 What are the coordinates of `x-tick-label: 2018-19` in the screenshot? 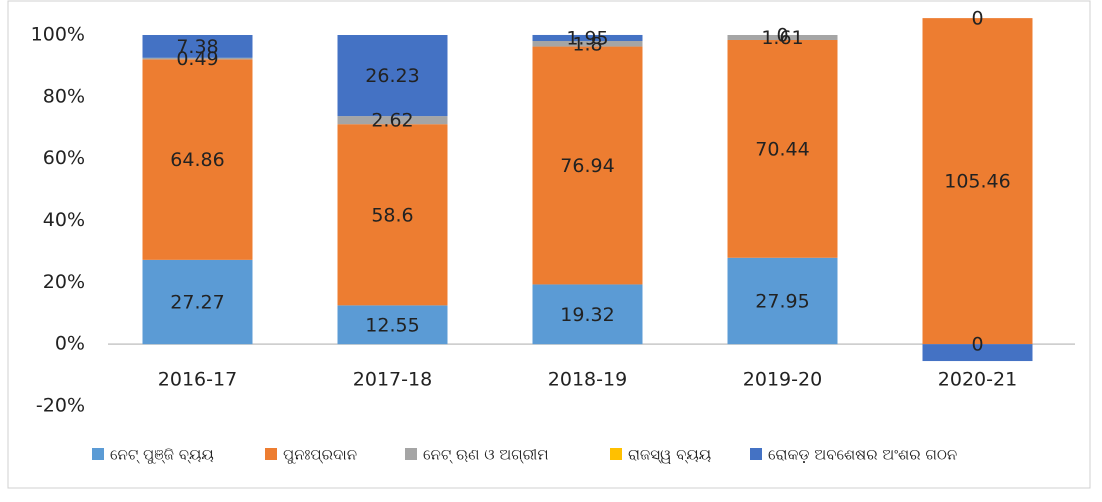 It's located at (587, 380).